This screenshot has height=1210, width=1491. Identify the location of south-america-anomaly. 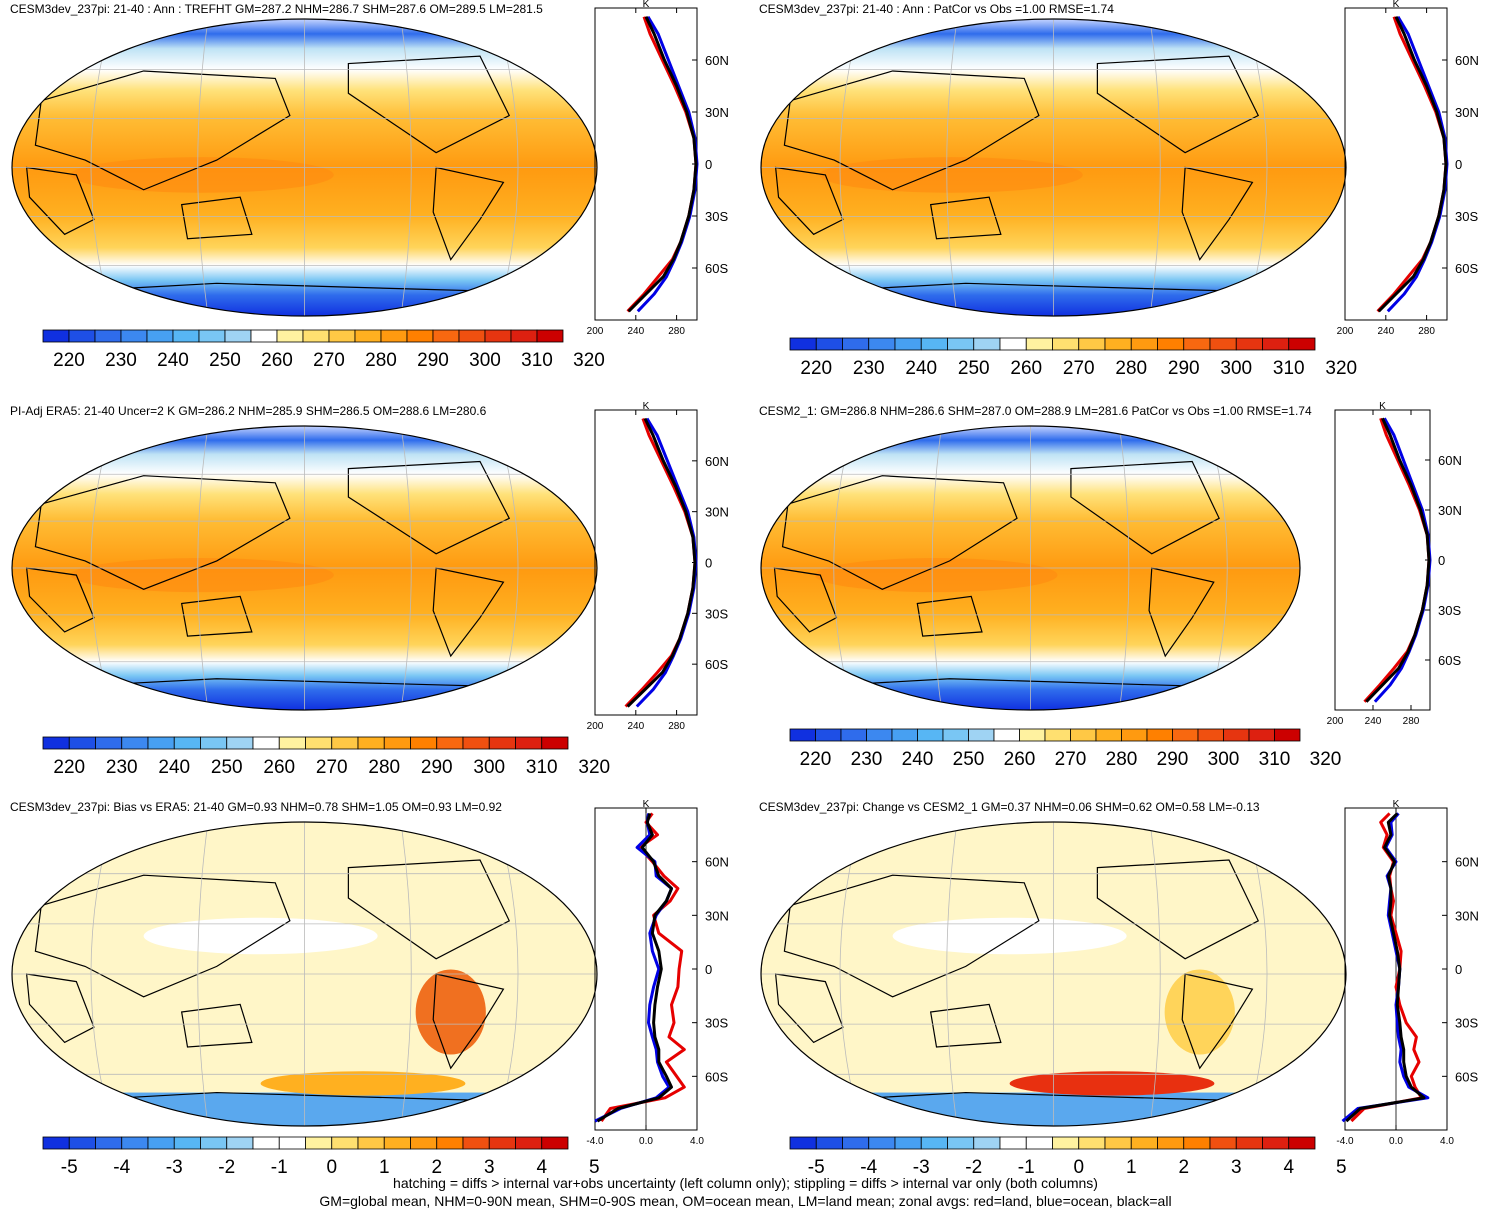
(1199, 1012).